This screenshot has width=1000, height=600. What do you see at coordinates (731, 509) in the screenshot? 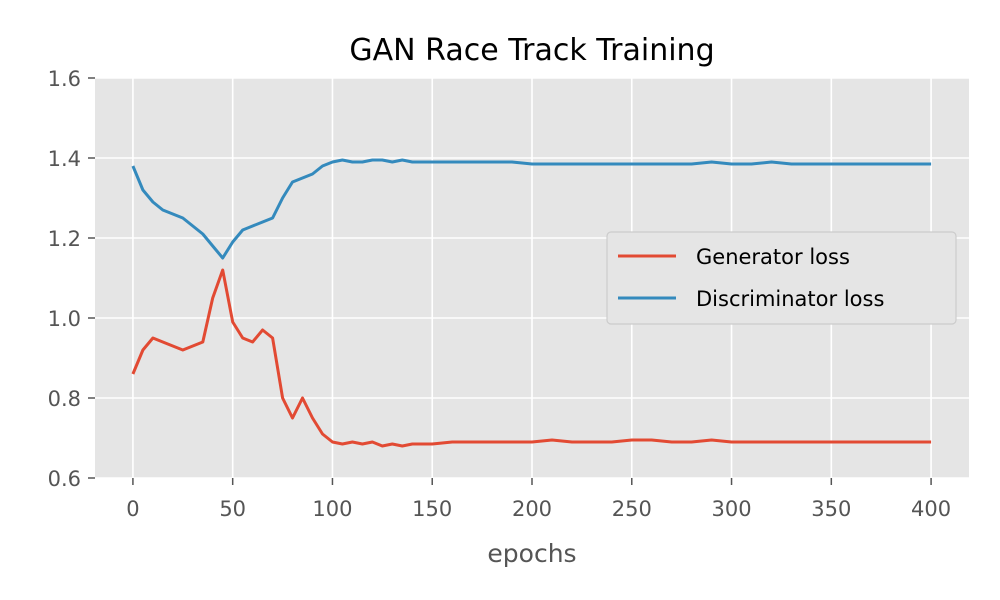
I see `x-tick-label: 300` at bounding box center [731, 509].